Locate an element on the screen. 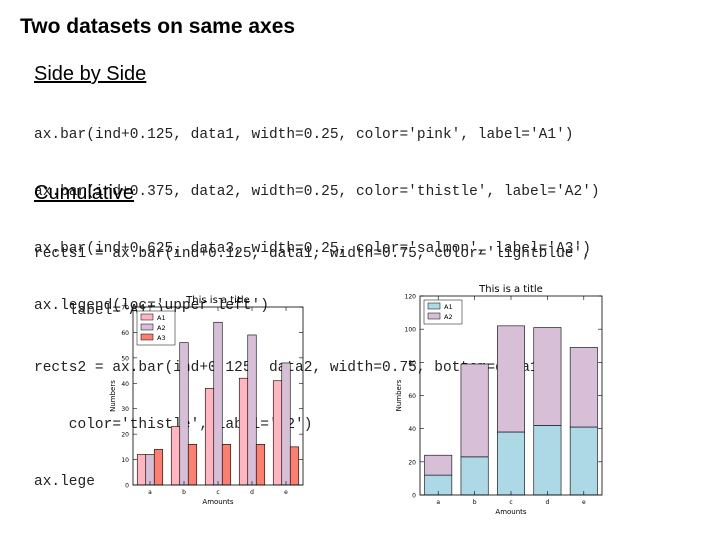  y-tick-label: 120 is located at coordinates (411, 297).